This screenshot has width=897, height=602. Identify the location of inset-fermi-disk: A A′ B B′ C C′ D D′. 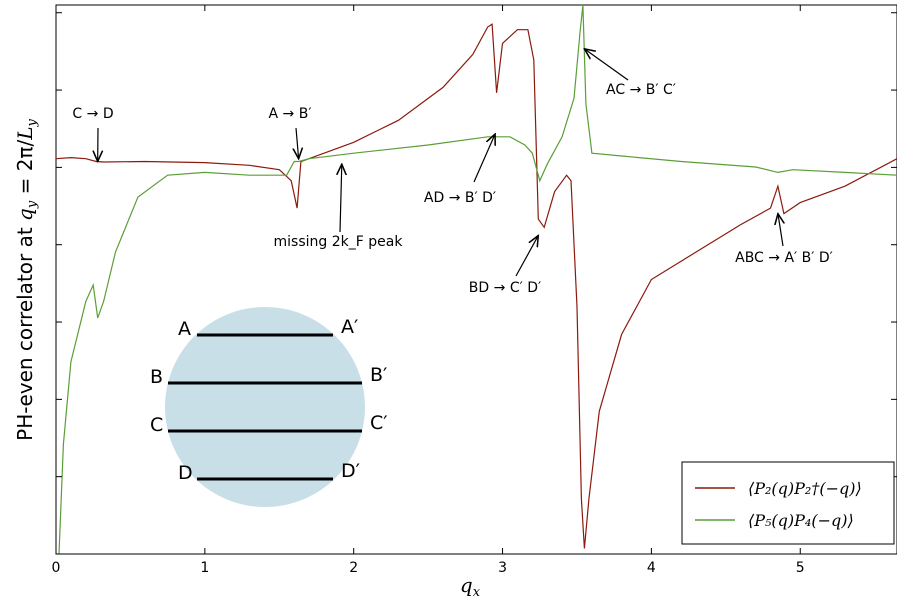
(269, 407).